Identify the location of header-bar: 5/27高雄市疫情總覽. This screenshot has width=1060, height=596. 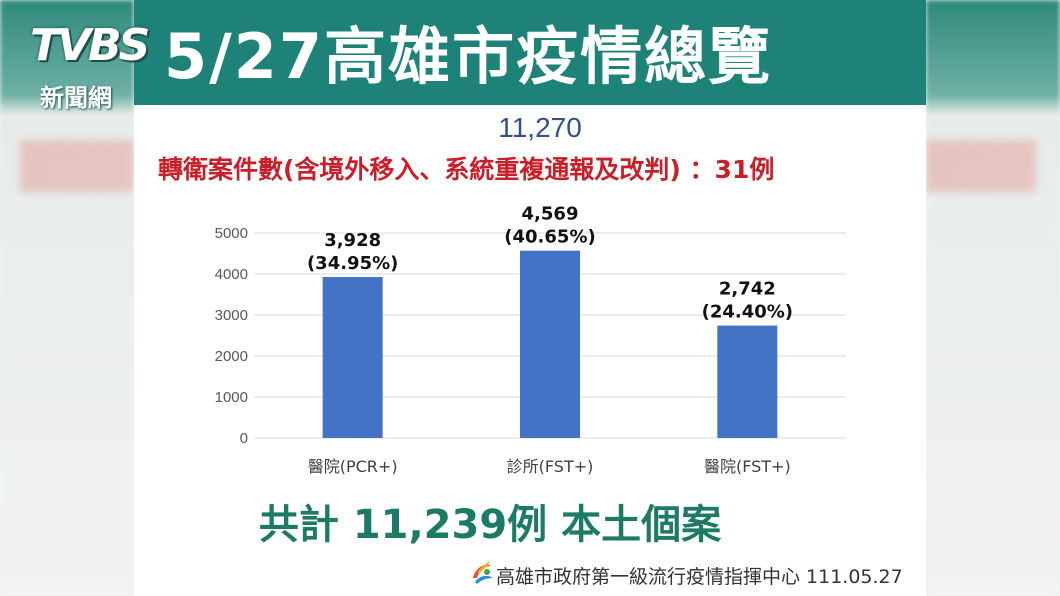
(530, 52).